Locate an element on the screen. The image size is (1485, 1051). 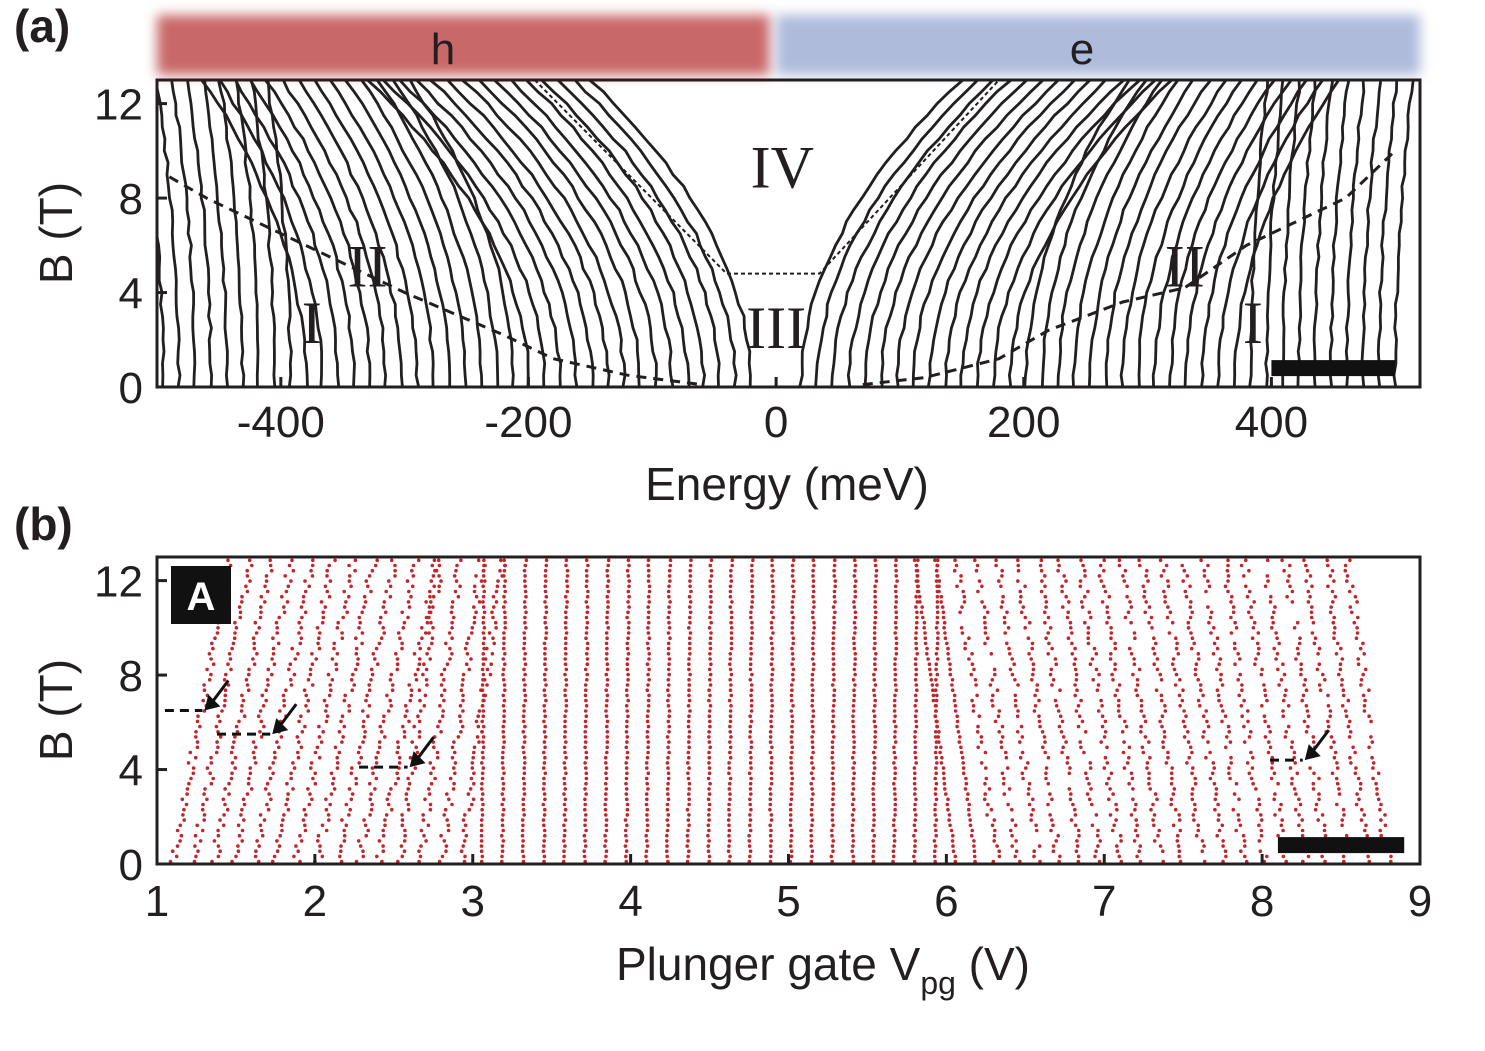
arrow-head is located at coordinates (417, 759).